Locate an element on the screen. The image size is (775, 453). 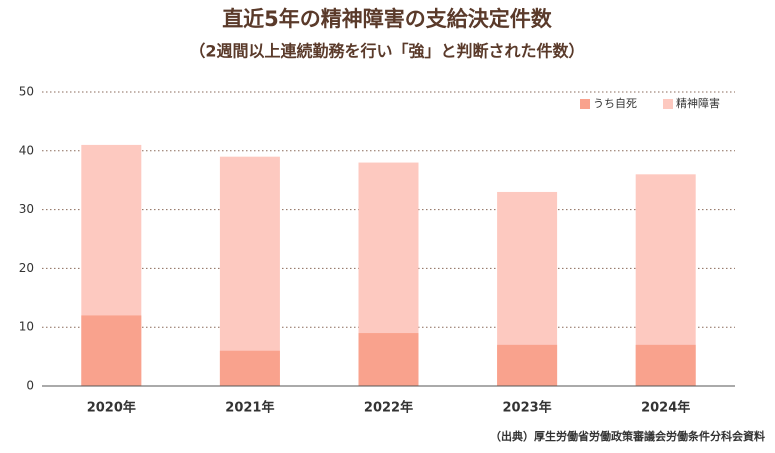
y-tick-label: 0 is located at coordinates (30, 386).